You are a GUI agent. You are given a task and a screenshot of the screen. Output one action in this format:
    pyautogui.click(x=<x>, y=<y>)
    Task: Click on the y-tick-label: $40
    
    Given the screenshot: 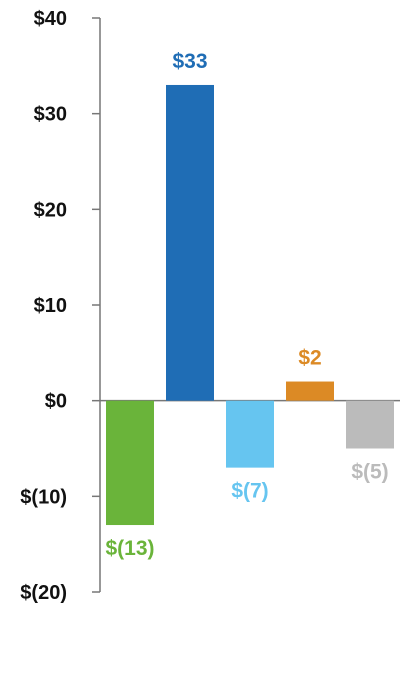 What is the action you would take?
    pyautogui.click(x=50, y=19)
    